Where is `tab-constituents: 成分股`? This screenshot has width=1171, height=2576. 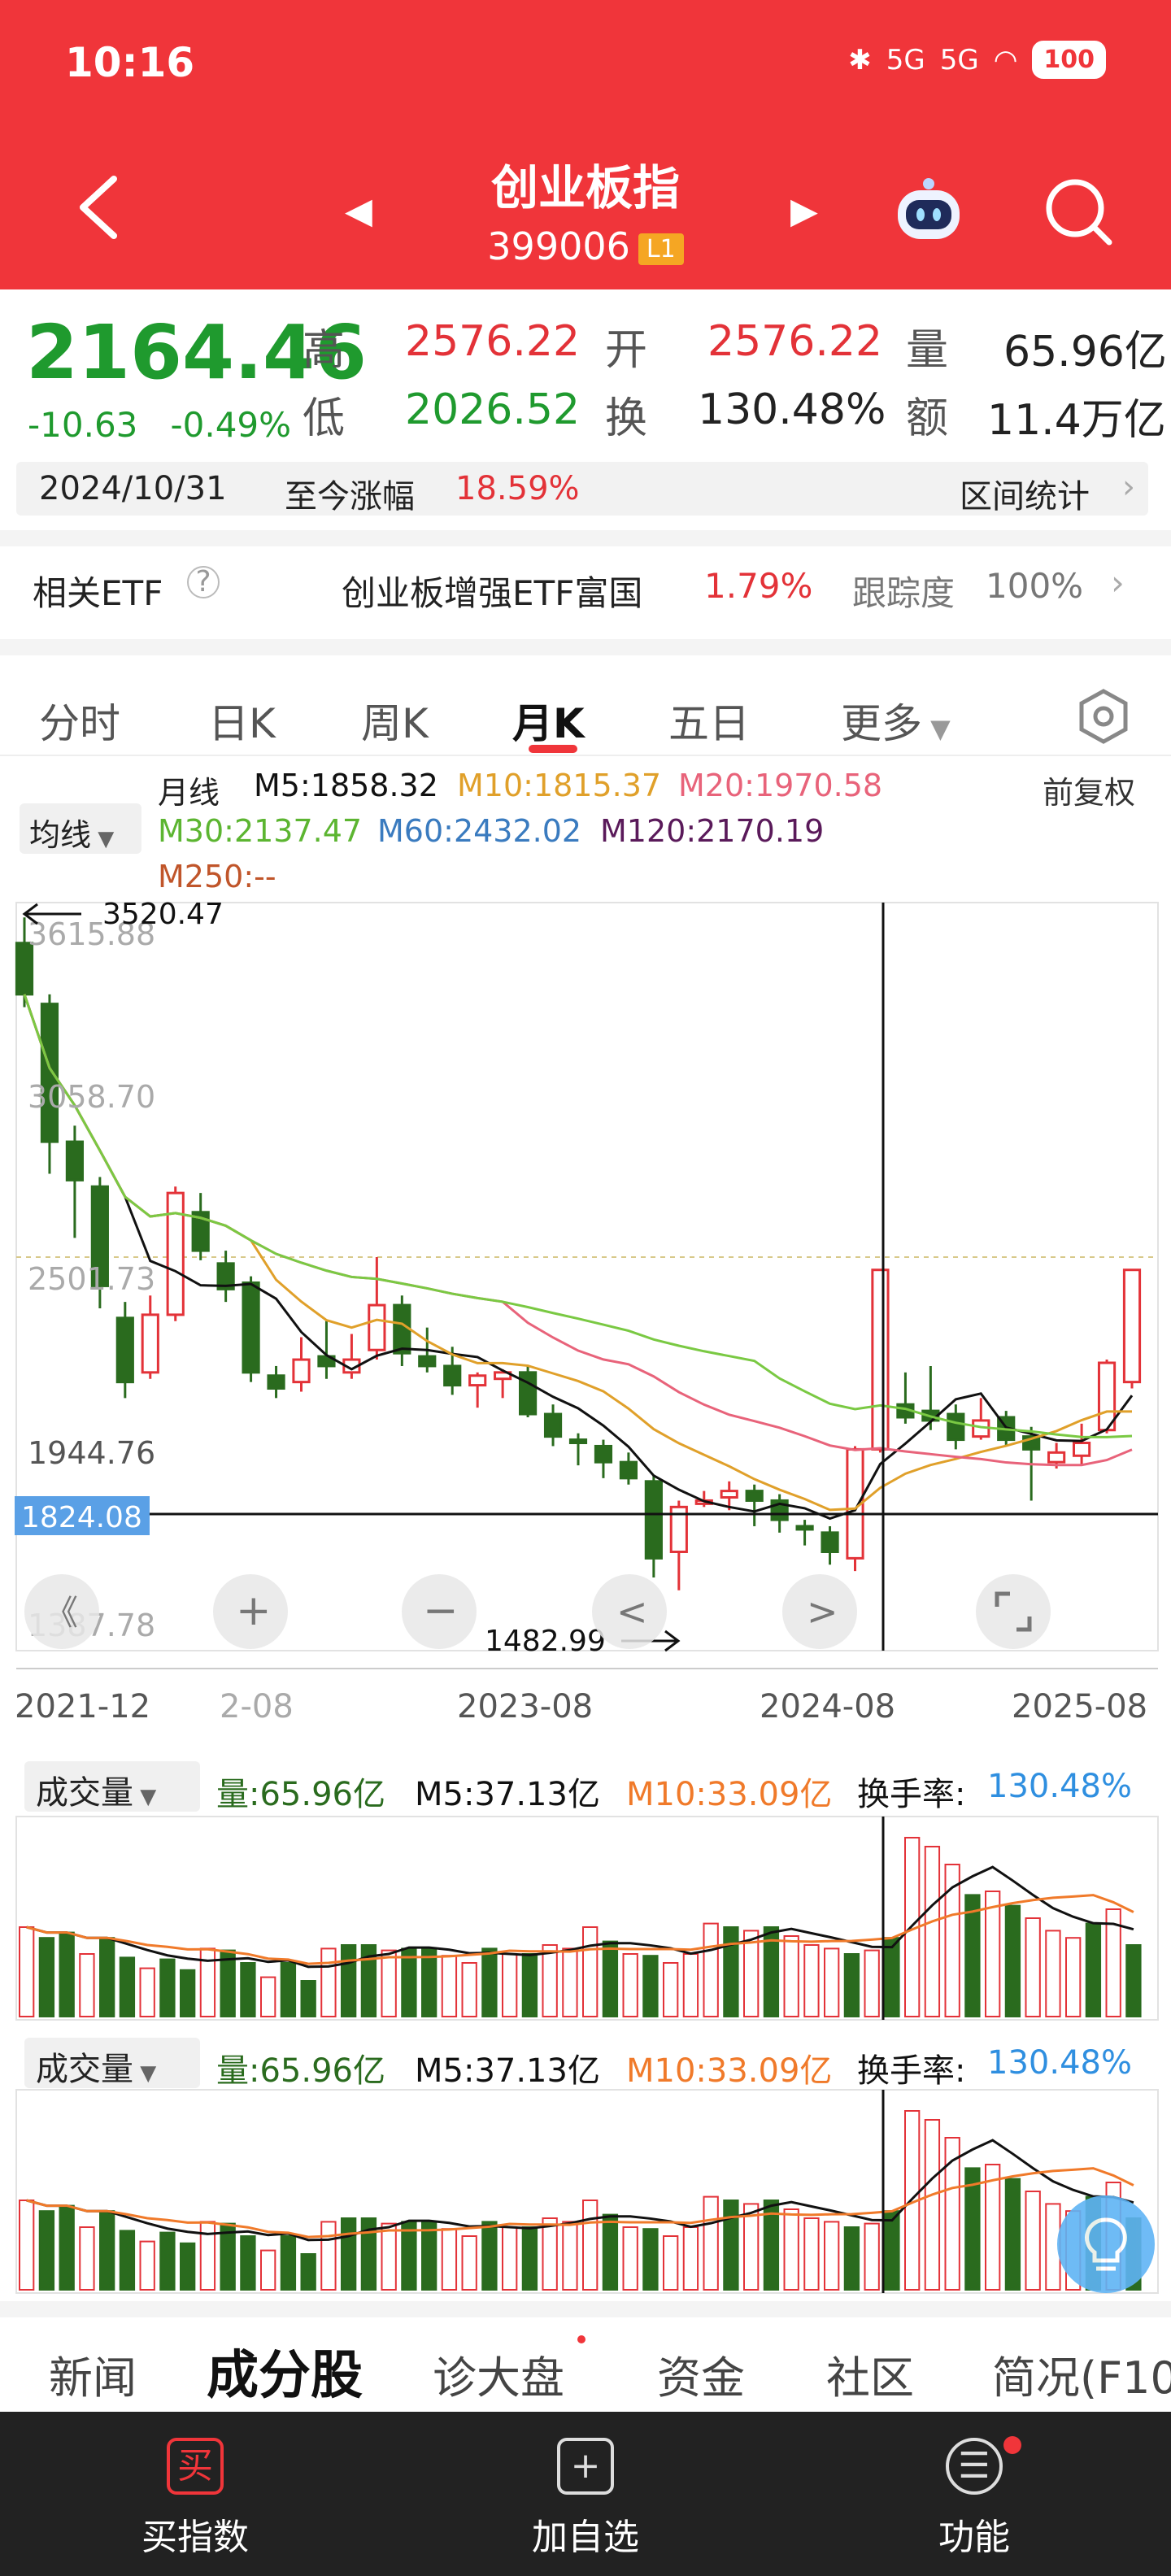
tab-constituents: 成分股 is located at coordinates (285, 2376).